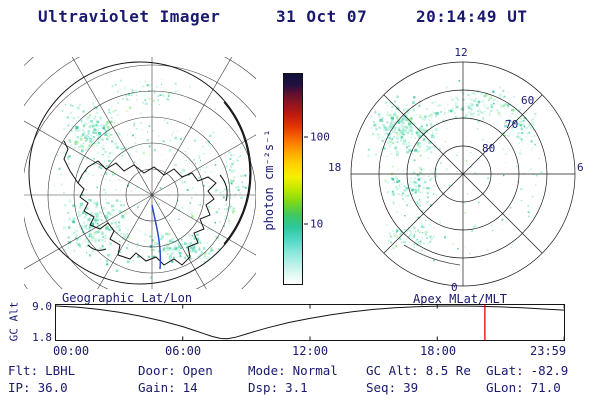 Image resolution: width=600 pixels, height=400 pixels. What do you see at coordinates (237, 173) in the screenshot?
I see `terminator-arc` at bounding box center [237, 173].